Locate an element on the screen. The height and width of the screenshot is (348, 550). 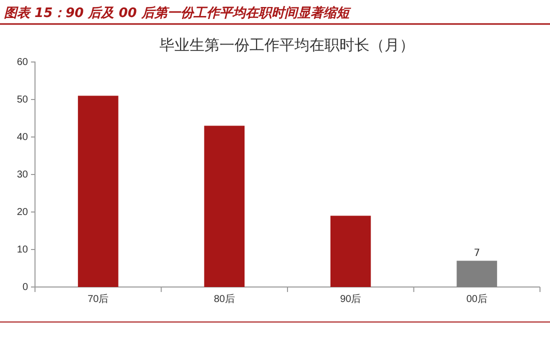
y-tick-label: 60 is located at coordinates (22, 62).